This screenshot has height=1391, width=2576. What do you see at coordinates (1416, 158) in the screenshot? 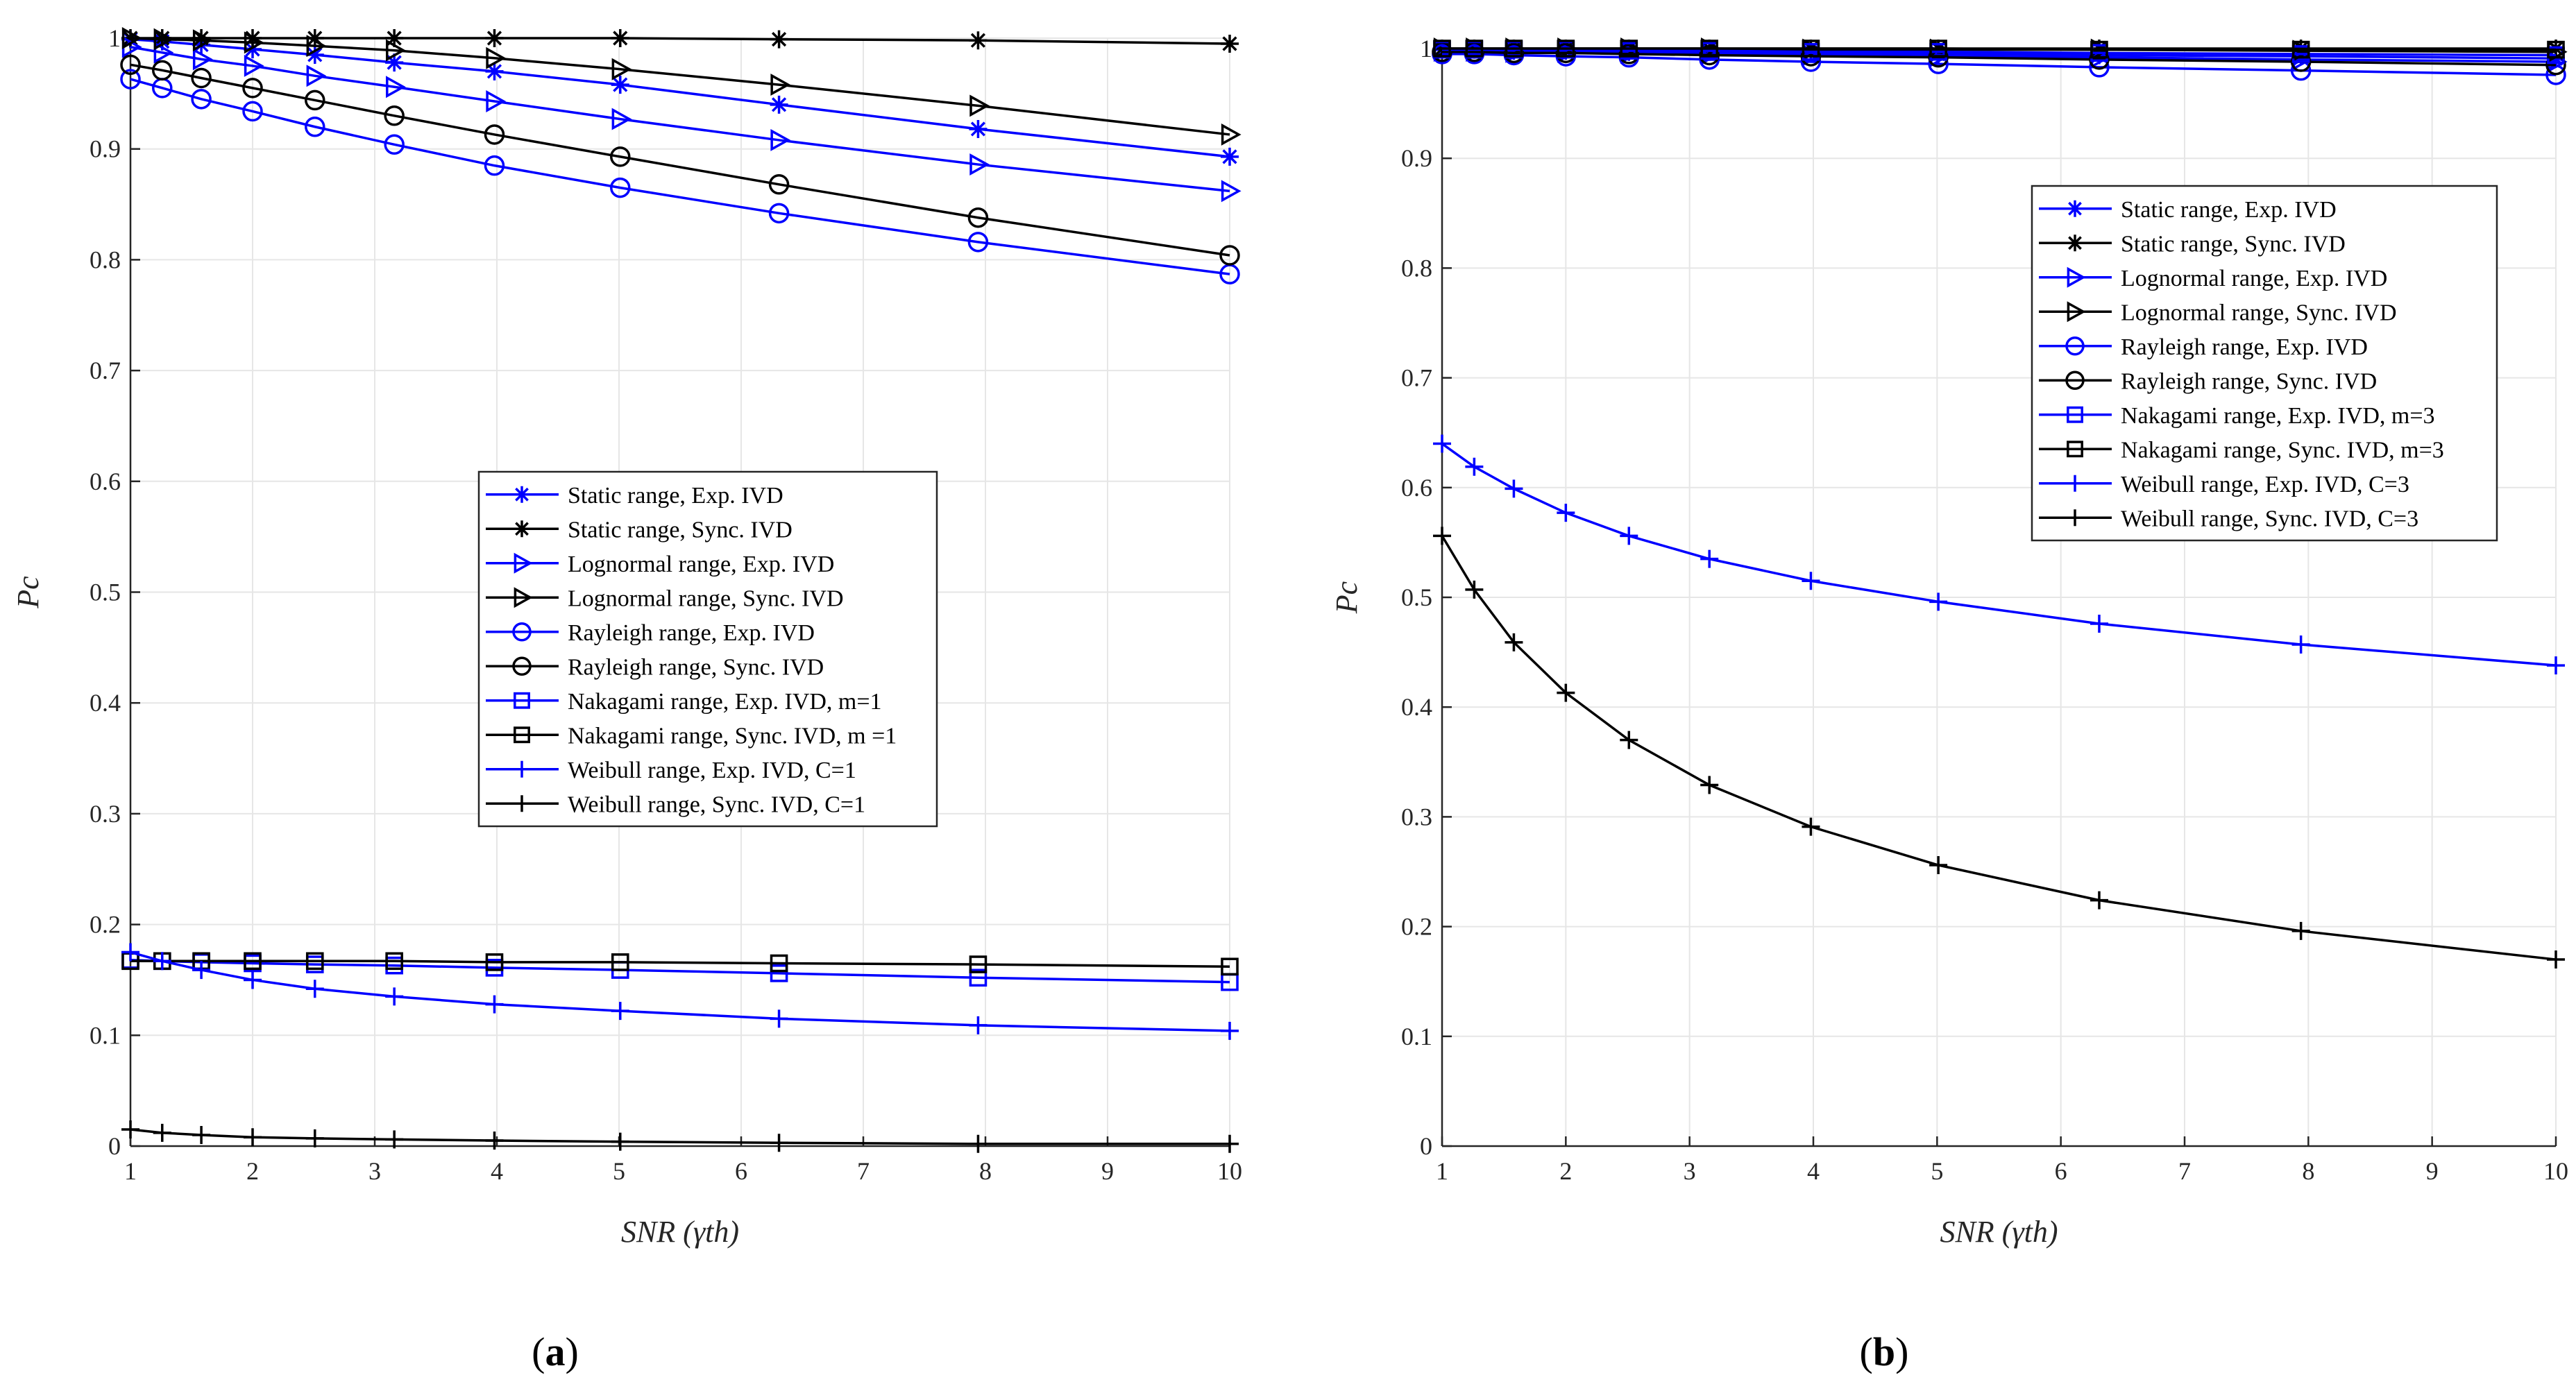
I see `y-tick-label: 0.9` at bounding box center [1416, 158].